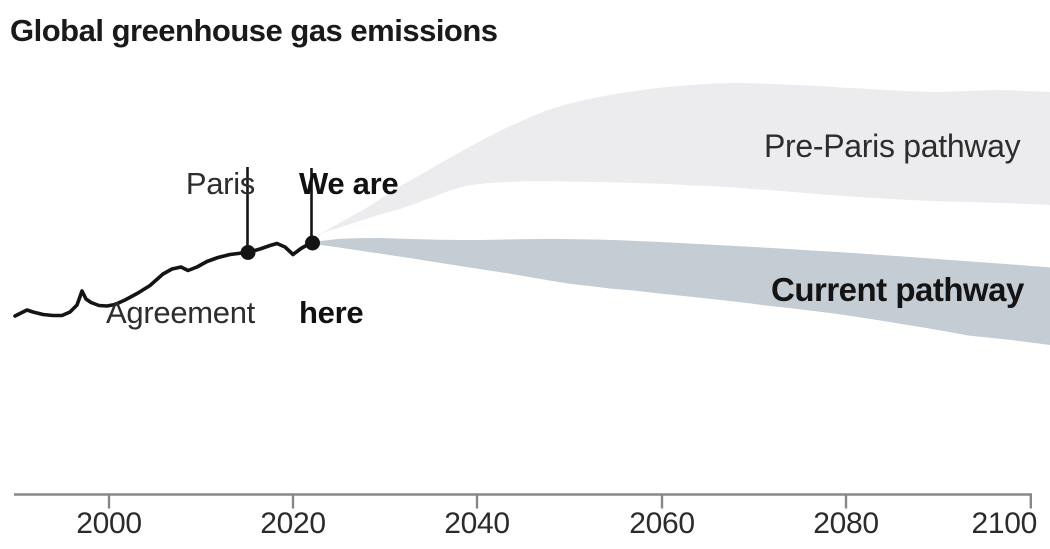  Describe the element at coordinates (477, 523) in the screenshot. I see `x-axis-label-2040: 2040` at that location.